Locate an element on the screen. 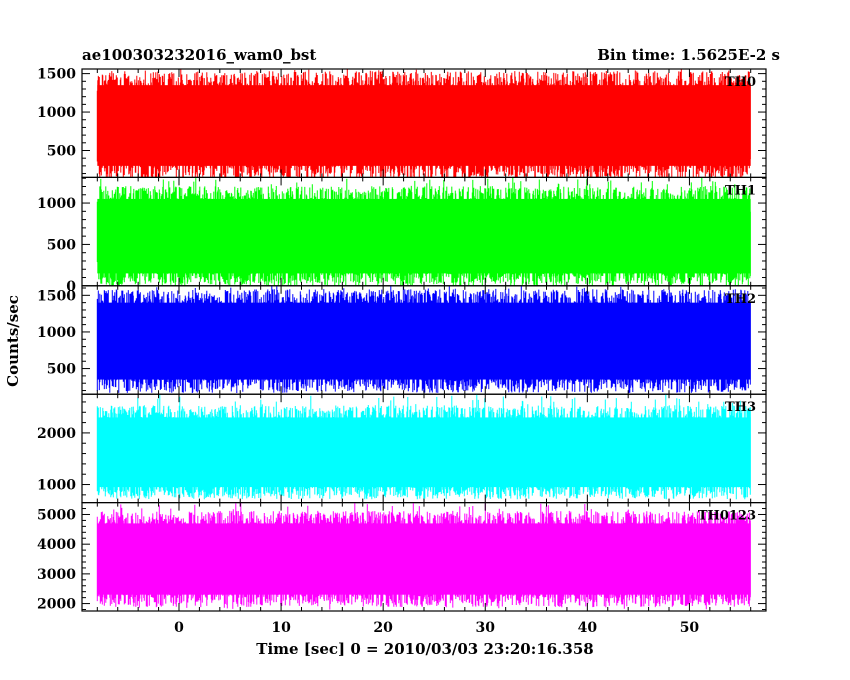 This screenshot has height=680, width=850. y-tick-label: 5000 is located at coordinates (56, 515).